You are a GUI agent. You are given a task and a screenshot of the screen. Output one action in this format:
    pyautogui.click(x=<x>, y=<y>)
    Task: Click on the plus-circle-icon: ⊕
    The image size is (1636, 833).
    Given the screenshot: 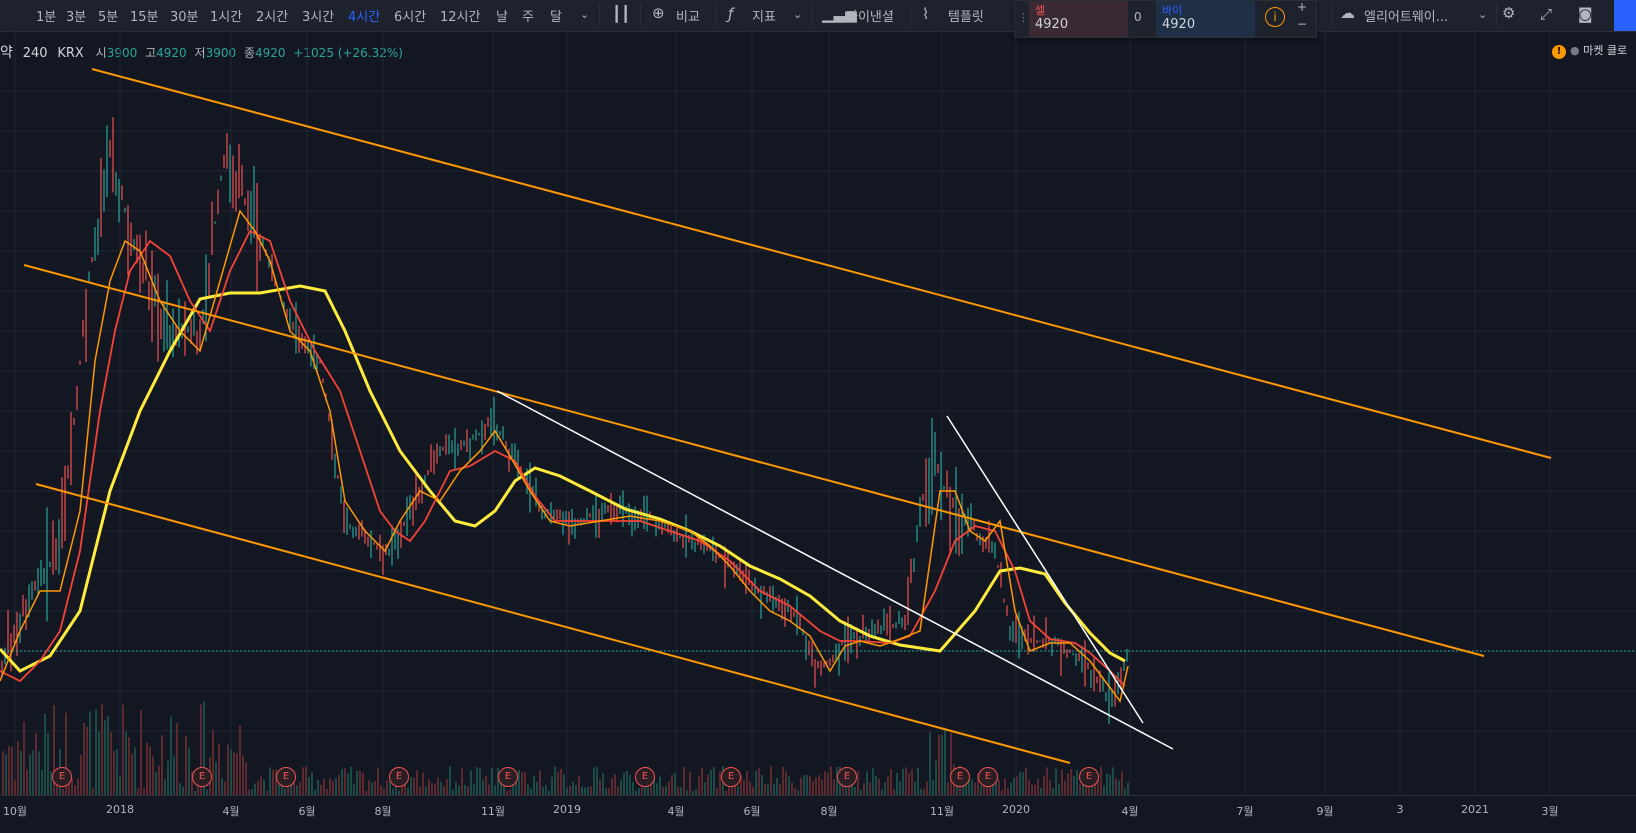 What is the action you would take?
    pyautogui.click(x=658, y=13)
    